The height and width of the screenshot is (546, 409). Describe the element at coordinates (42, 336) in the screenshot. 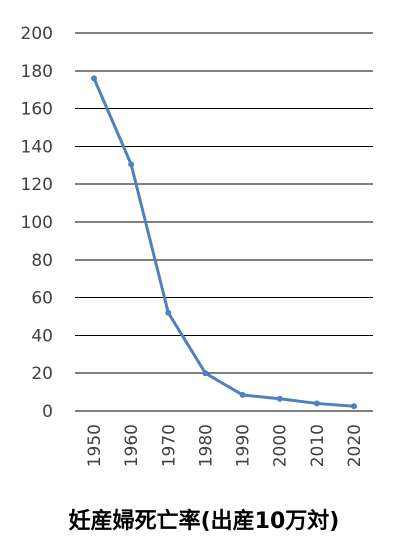

I see `y-tick-label-40: 40` at that location.